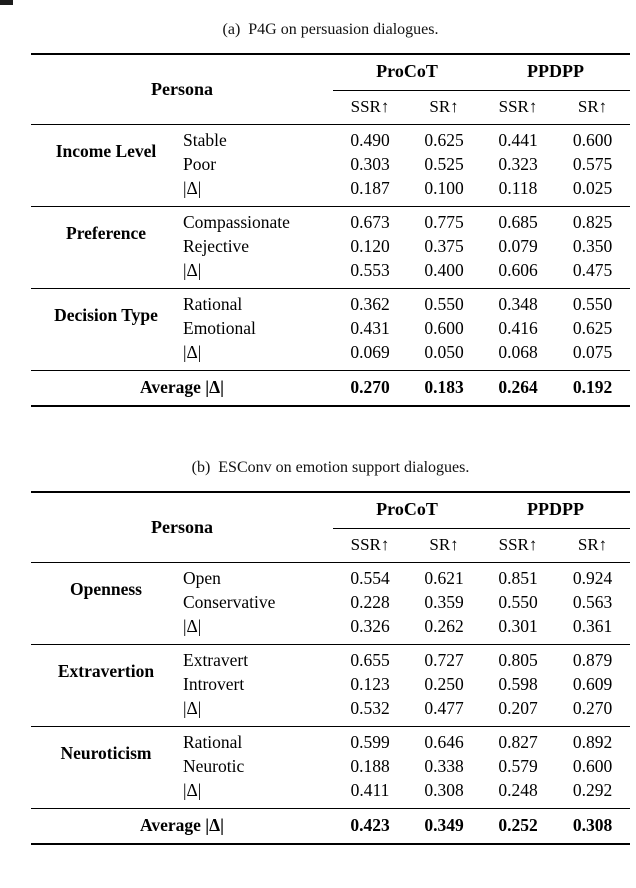 Image resolution: width=636 pixels, height=888 pixels. Describe the element at coordinates (370, 629) in the screenshot. I see `value-cell: 0.326` at that location.